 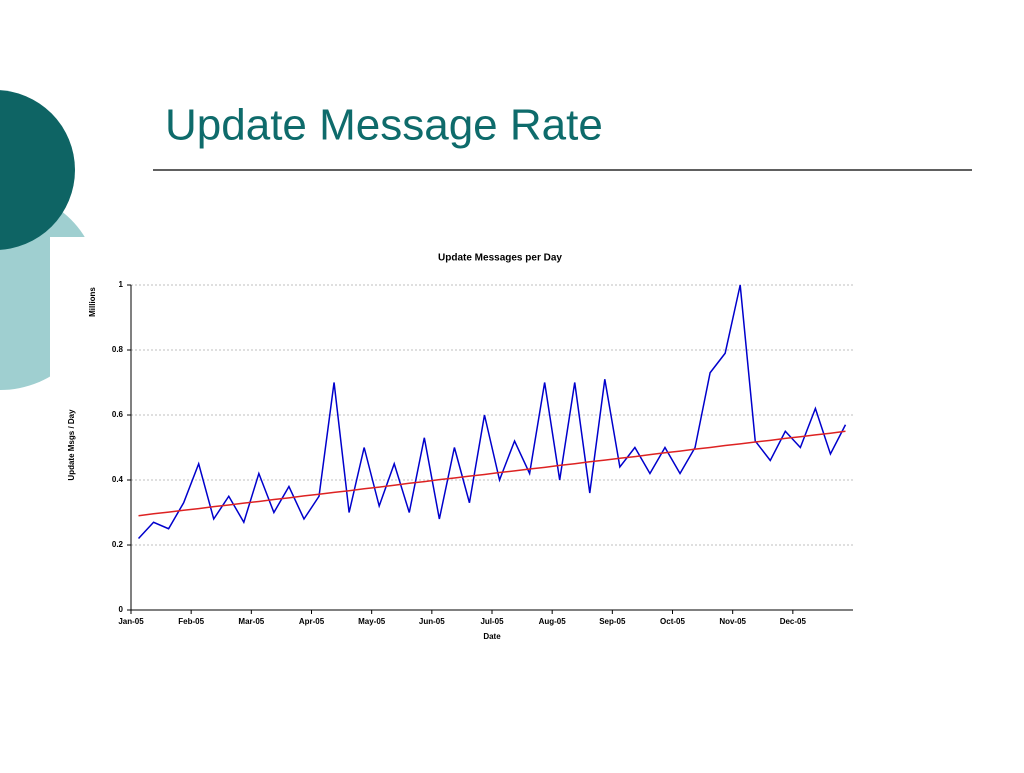 What do you see at coordinates (118, 479) in the screenshot?
I see `y-tick-label: 0.4` at bounding box center [118, 479].